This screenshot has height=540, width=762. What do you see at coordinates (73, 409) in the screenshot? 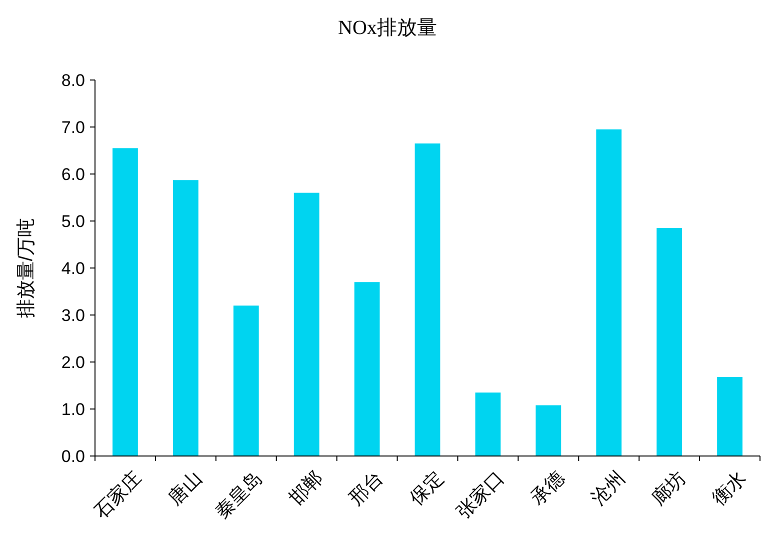
I see `y-tick-label: 1.0` at bounding box center [73, 409].